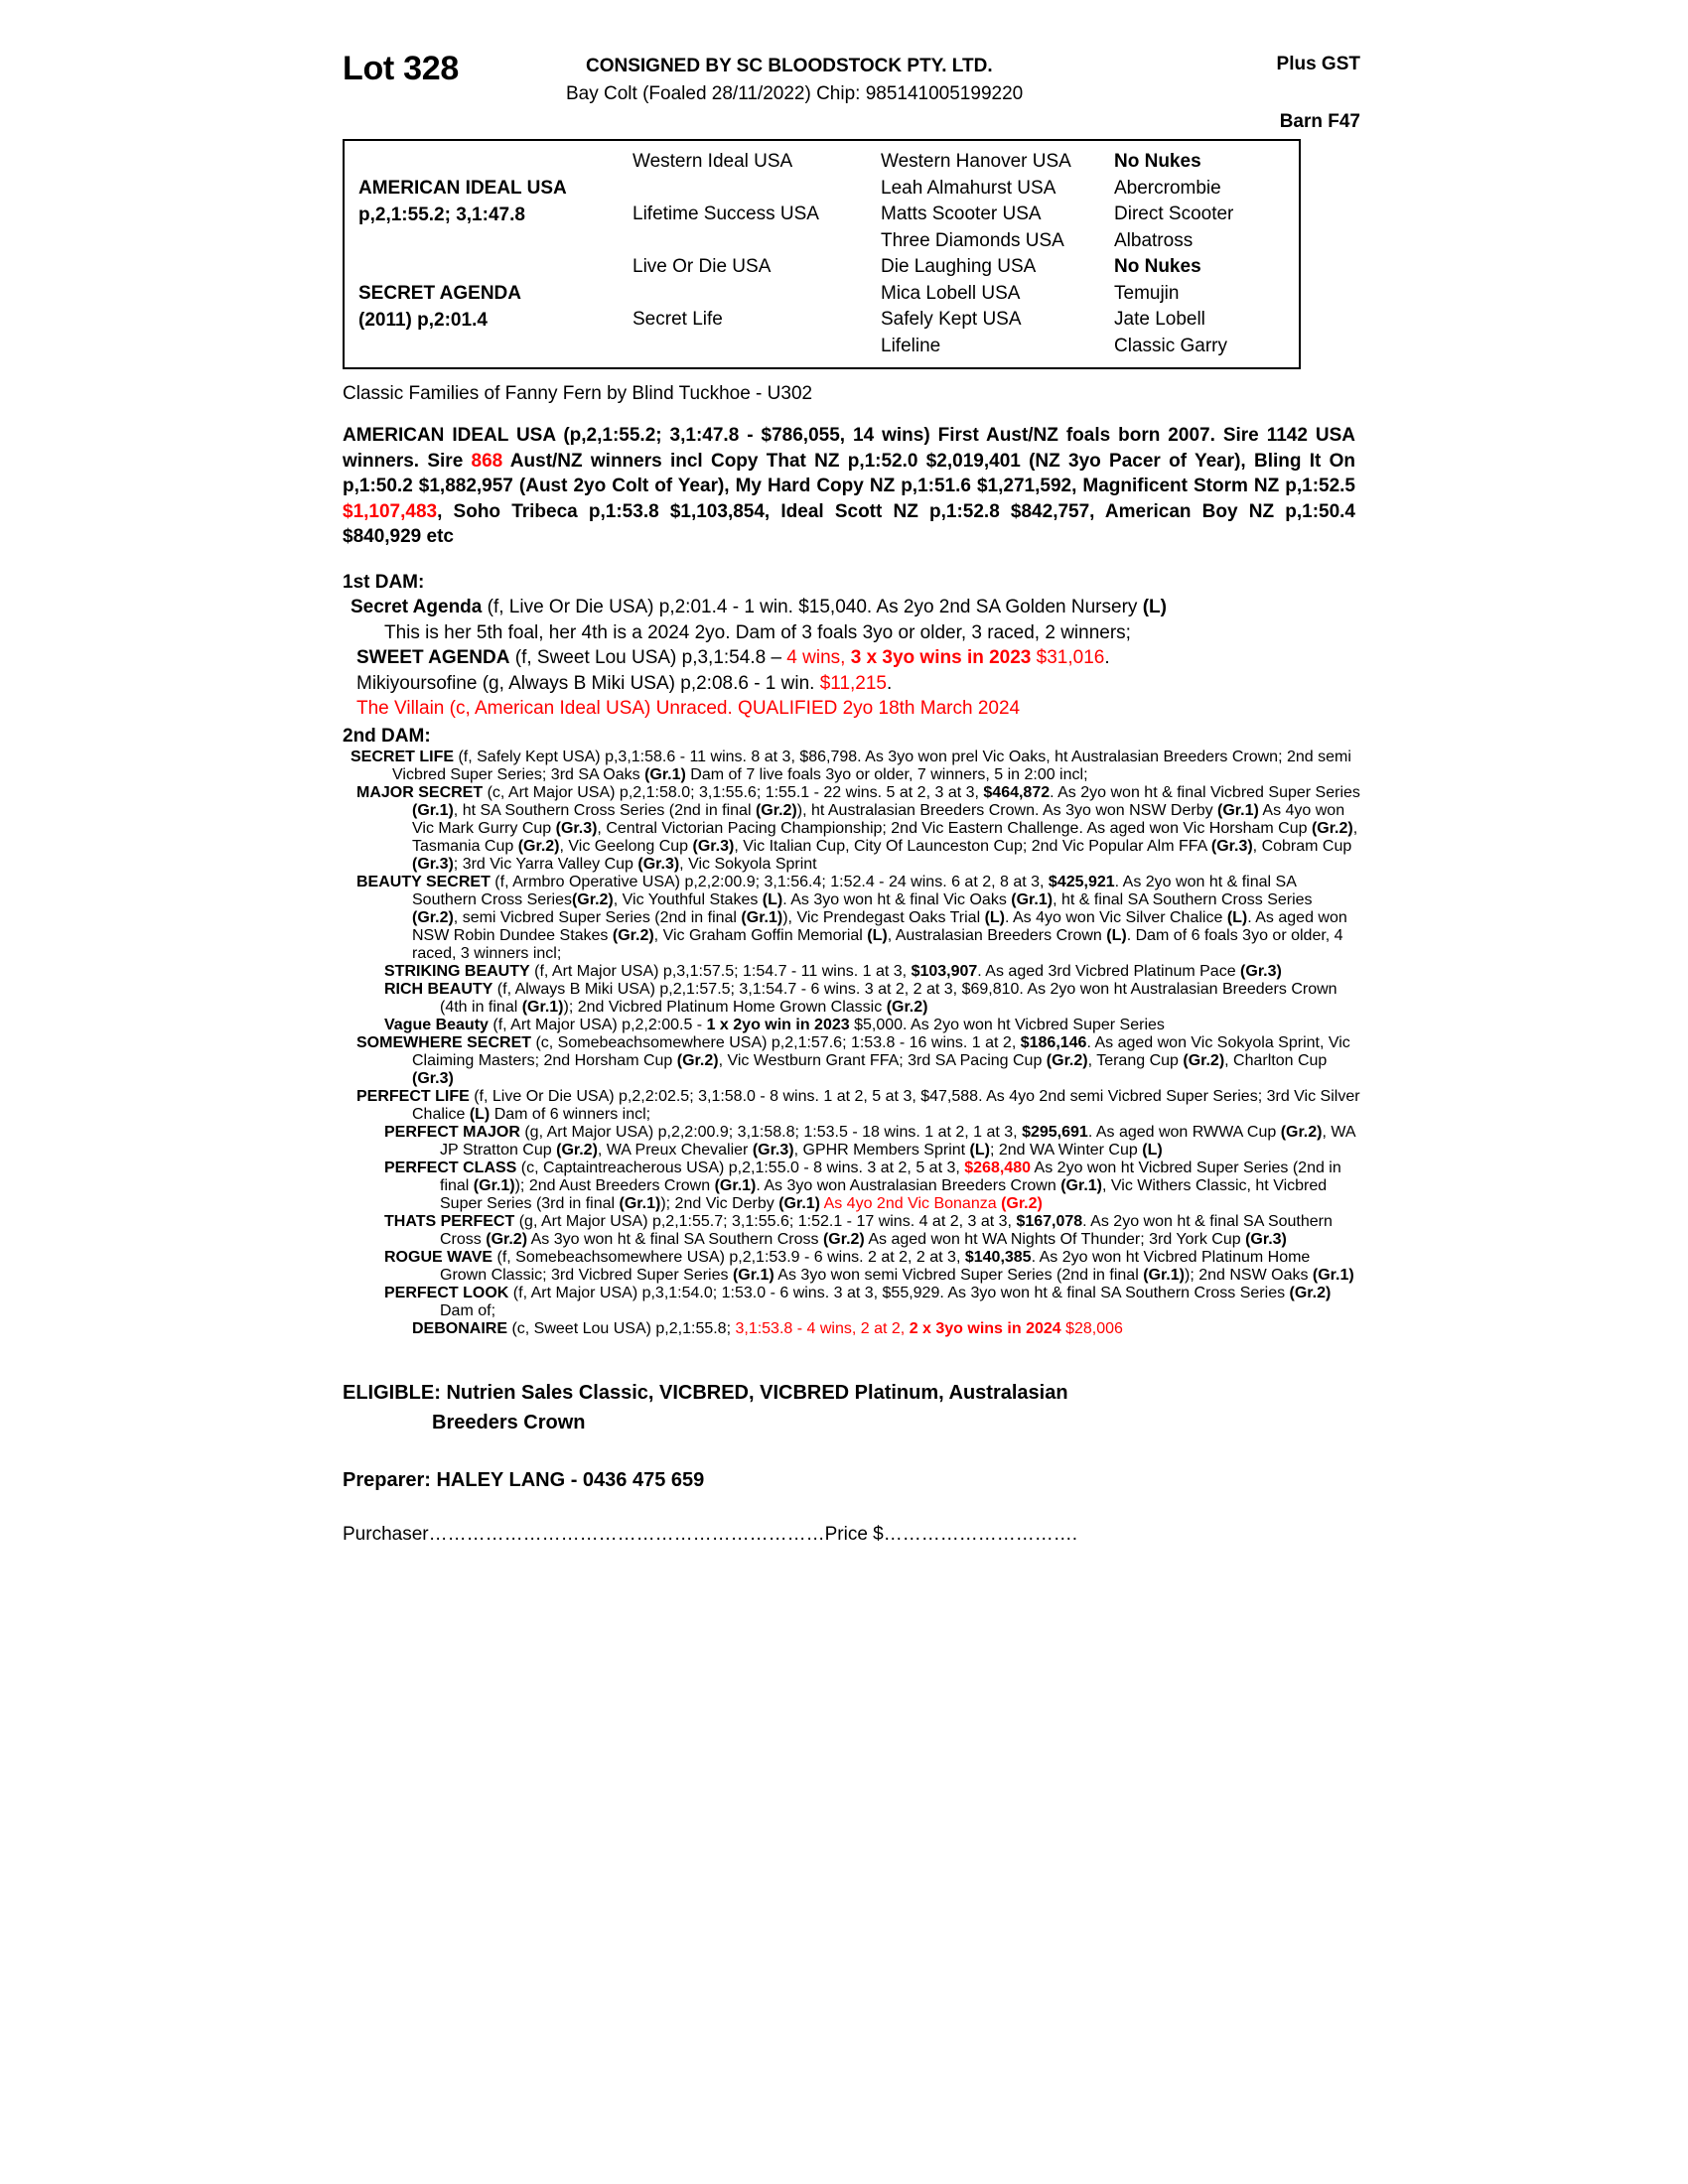 This screenshot has width=1688, height=2184. What do you see at coordinates (1066, 1150) in the screenshot?
I see `pedigree-entry-segment: ; 2nd WA Winter Cup` at bounding box center [1066, 1150].